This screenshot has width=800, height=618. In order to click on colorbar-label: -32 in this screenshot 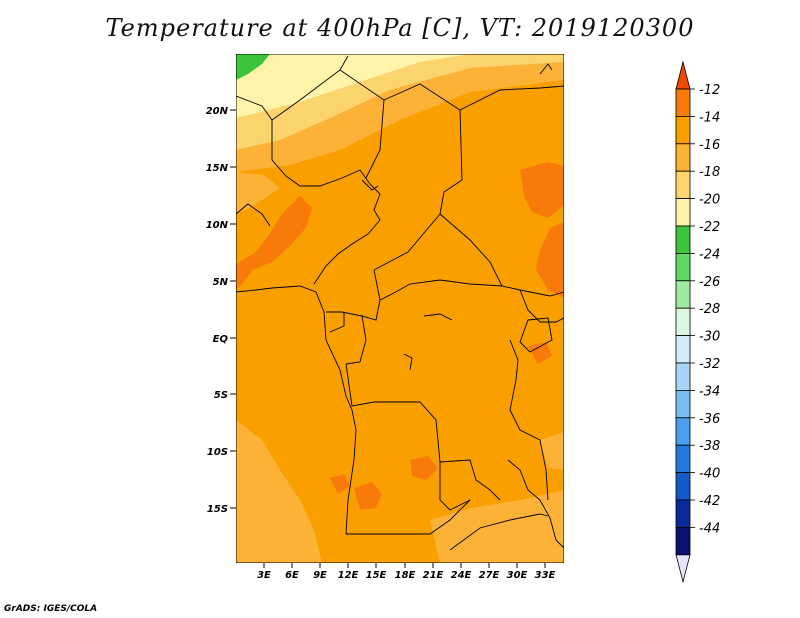, I will do `click(709, 364)`.